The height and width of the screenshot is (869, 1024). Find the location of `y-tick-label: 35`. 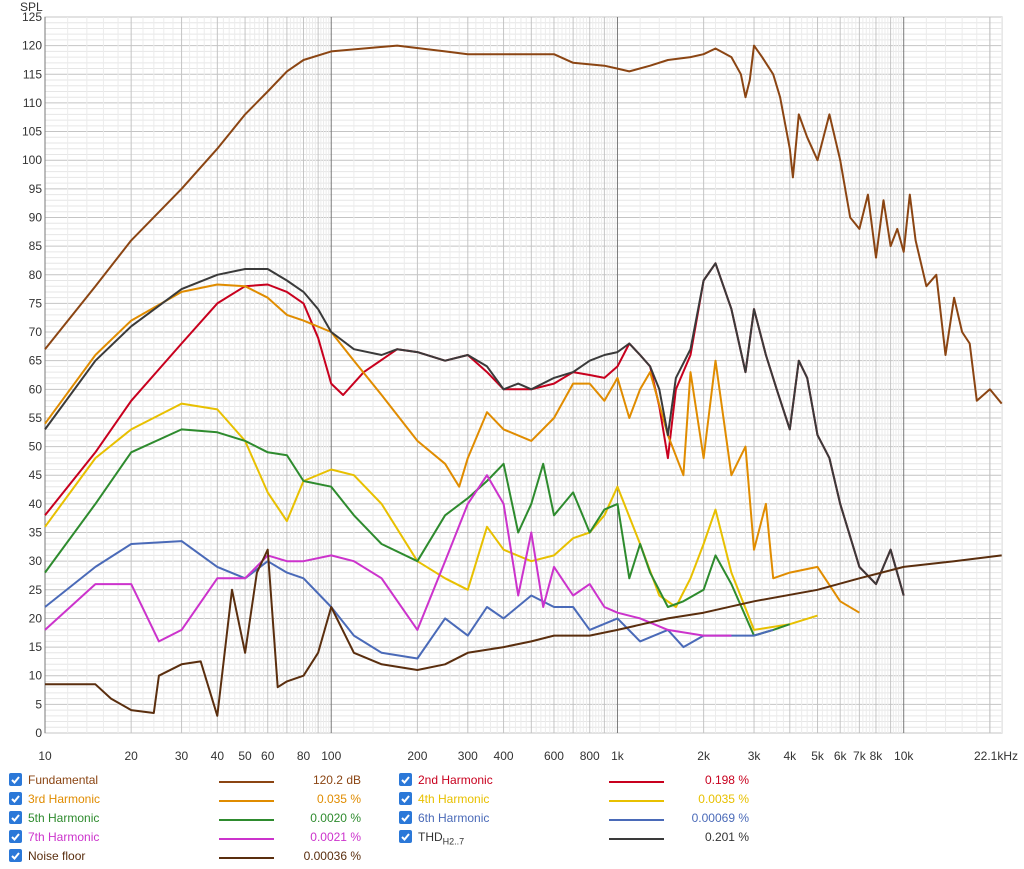

y-tick-label: 35 is located at coordinates (36, 533).